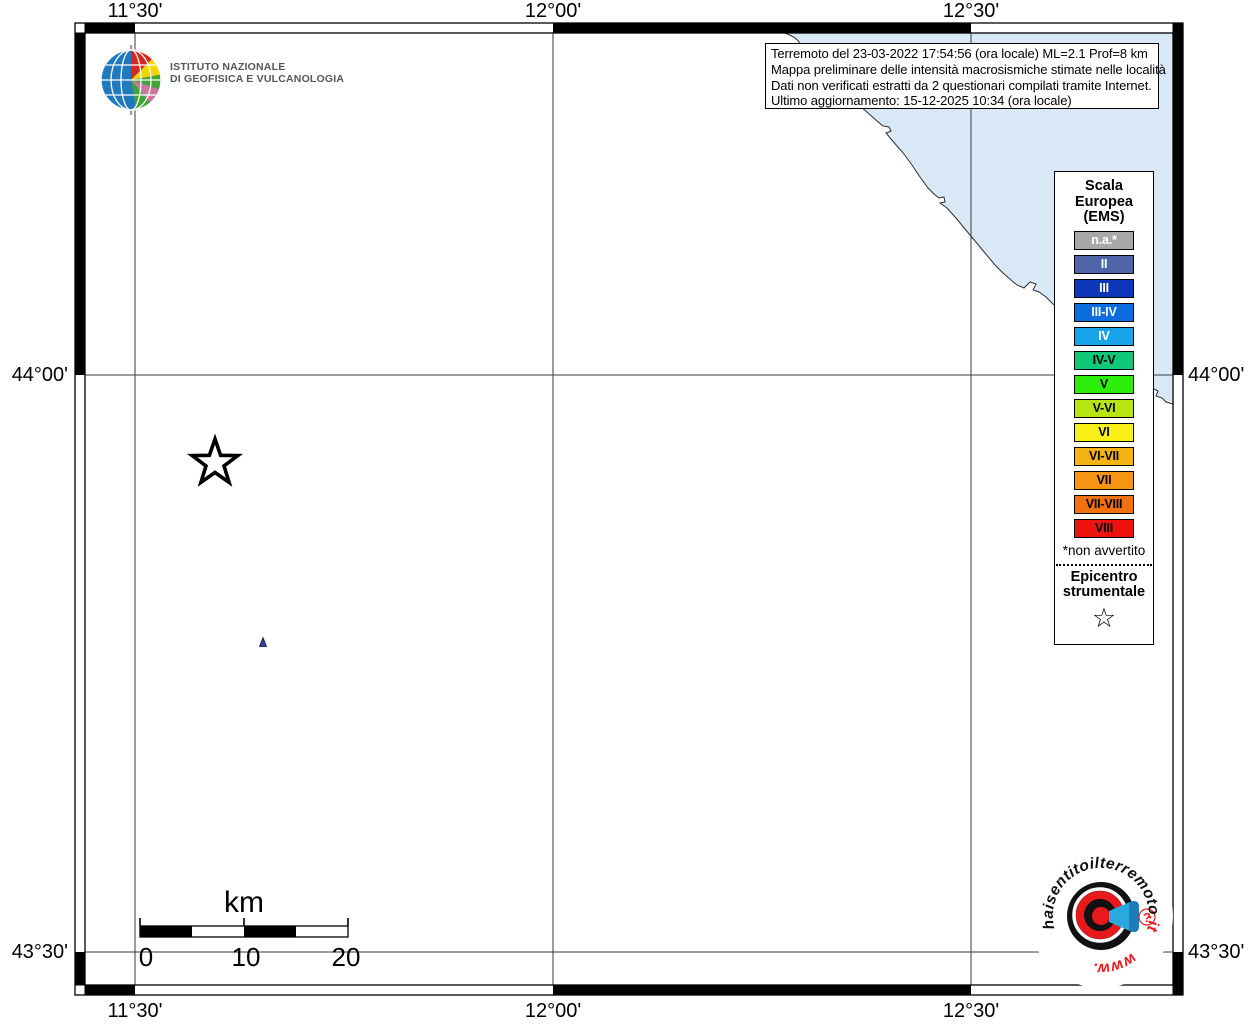  What do you see at coordinates (553, 11) in the screenshot?
I see `coord-label-top-center: 12°00'` at bounding box center [553, 11].